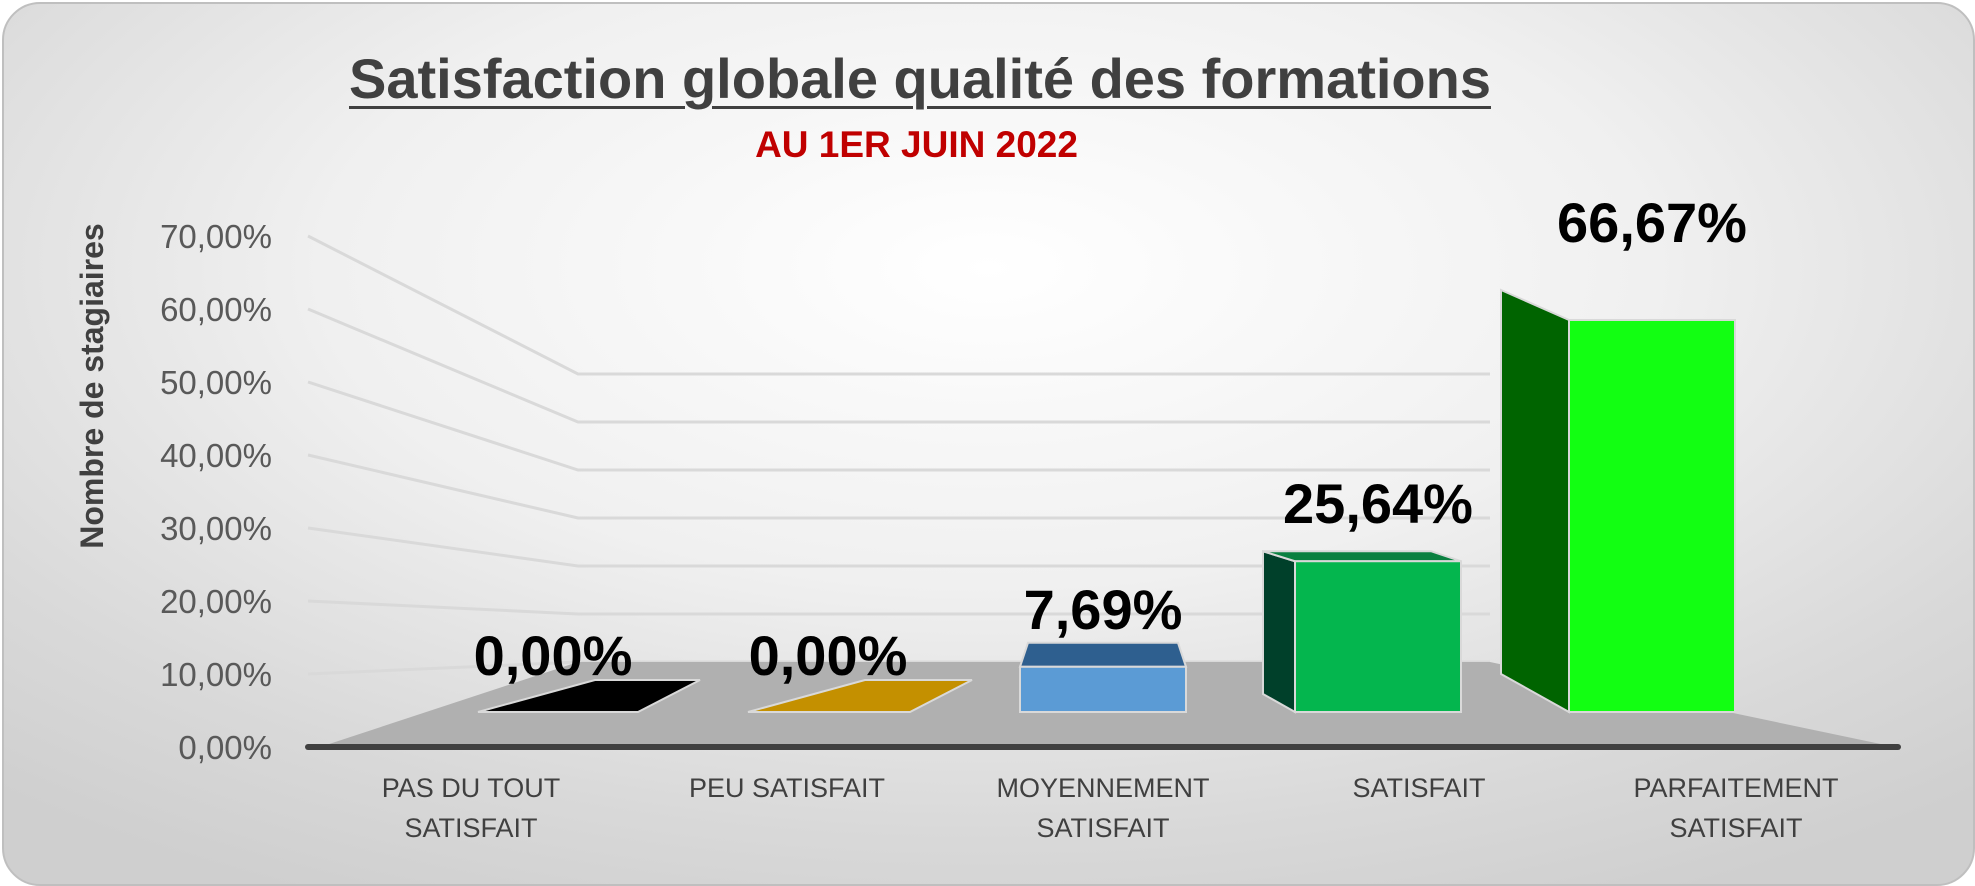 The image size is (1975, 886). I want to click on y-axis-label: Nombre de stagiaires, so click(92, 385).